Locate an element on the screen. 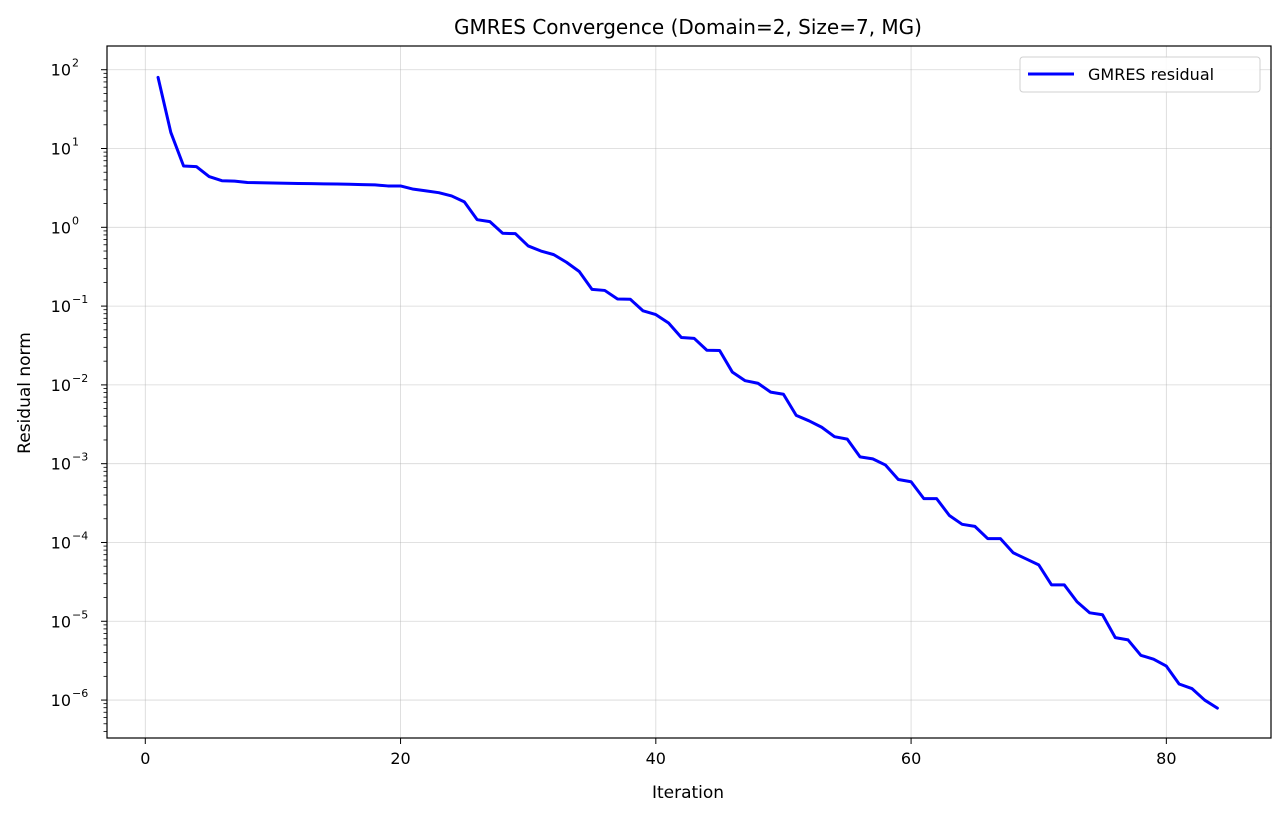 This screenshot has height=817, width=1284. legend-box is located at coordinates (1140, 74).